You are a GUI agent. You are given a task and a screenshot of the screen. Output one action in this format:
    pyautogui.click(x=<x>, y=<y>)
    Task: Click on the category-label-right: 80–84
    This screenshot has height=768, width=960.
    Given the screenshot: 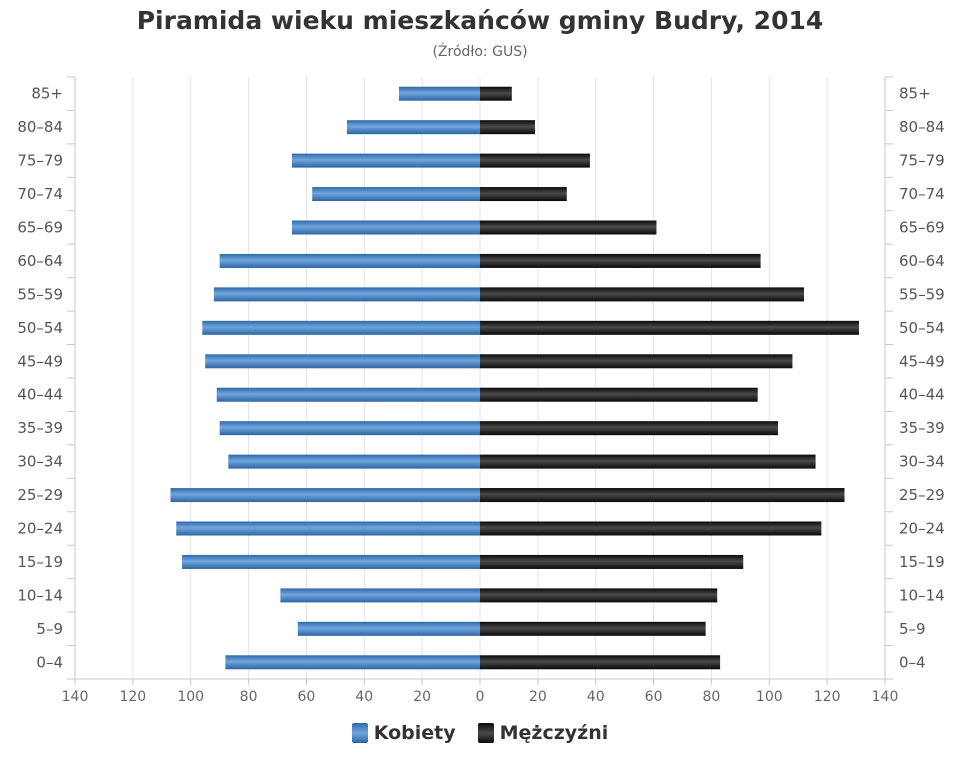 What is the action you would take?
    pyautogui.click(x=922, y=127)
    